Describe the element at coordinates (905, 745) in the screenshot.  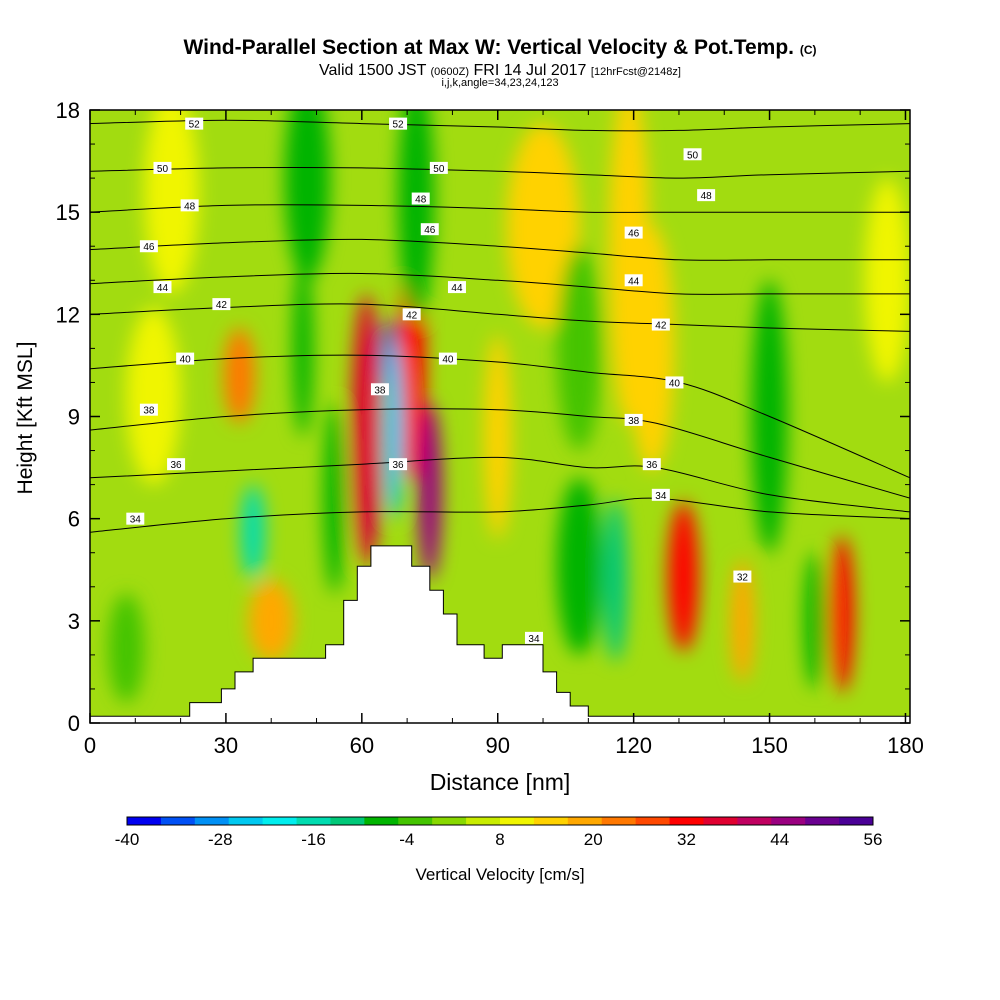
I see `x-tick-label: 180` at that location.